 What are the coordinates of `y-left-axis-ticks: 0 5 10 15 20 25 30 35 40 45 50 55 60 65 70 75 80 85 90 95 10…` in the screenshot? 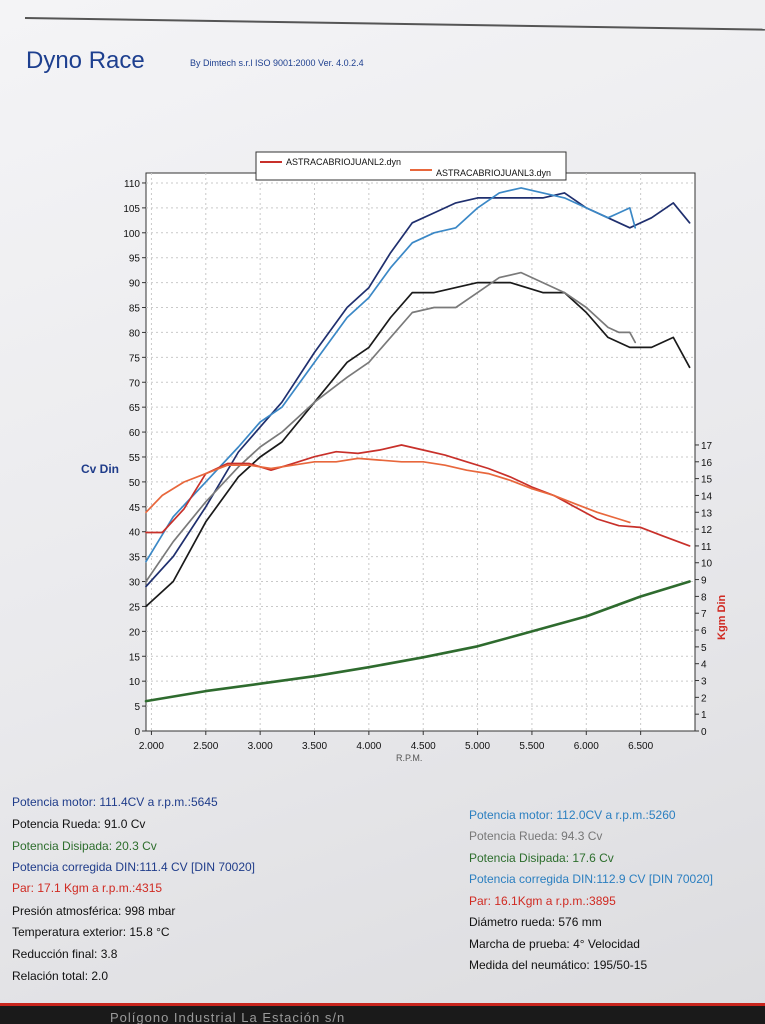 It's located at (134, 458).